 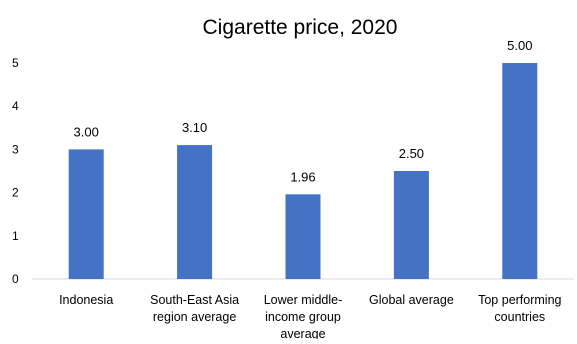 What do you see at coordinates (302, 333) in the screenshot?
I see `category-label: average` at bounding box center [302, 333].